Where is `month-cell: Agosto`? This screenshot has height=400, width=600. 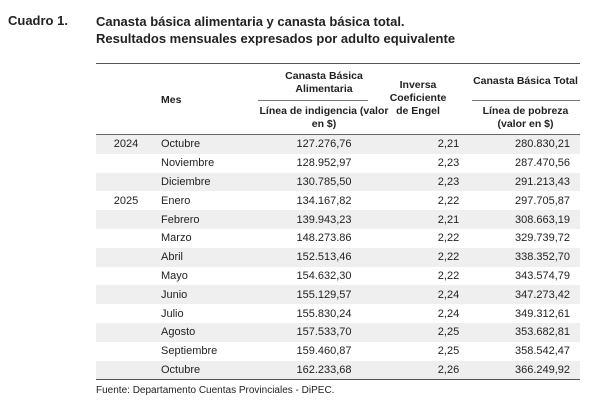 month-cell: Agosto is located at coordinates (178, 332).